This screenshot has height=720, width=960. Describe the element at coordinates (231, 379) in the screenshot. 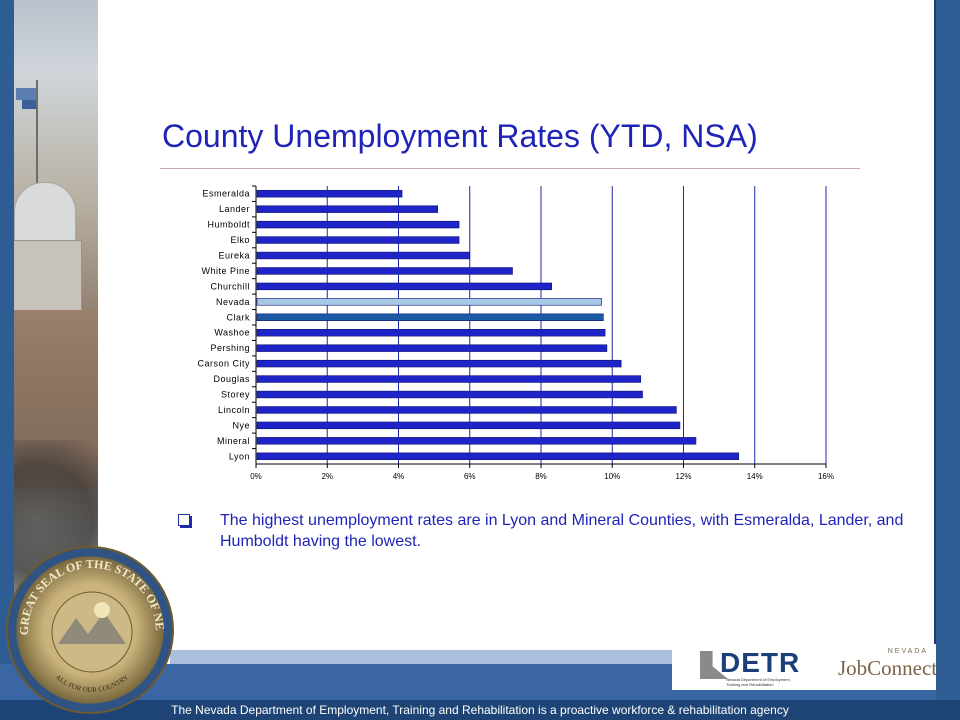

I see `category-label: Douglas` at that location.